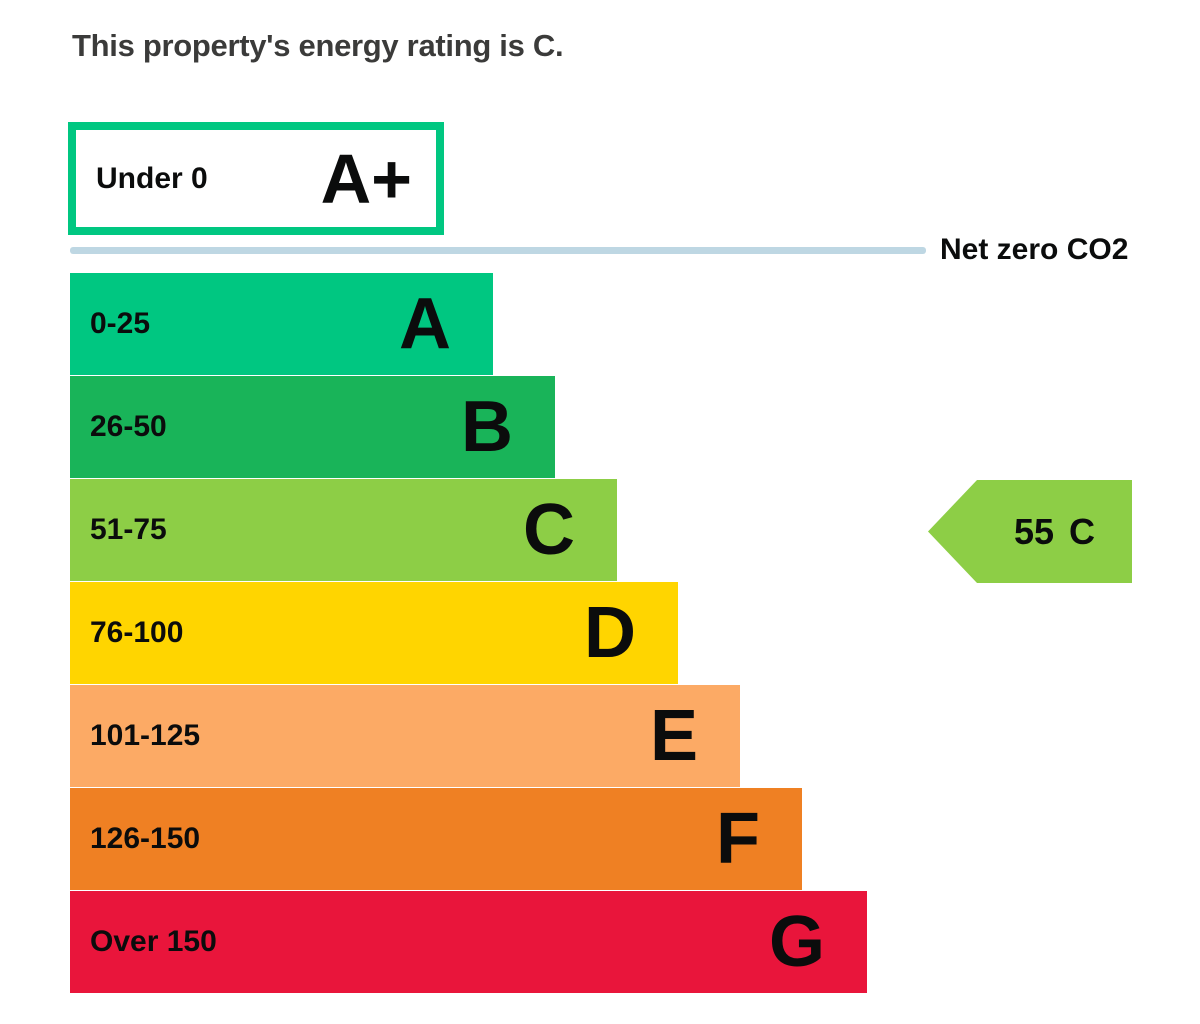 The image size is (1200, 1024). I want to click on band-letter-label: D, so click(610, 633).